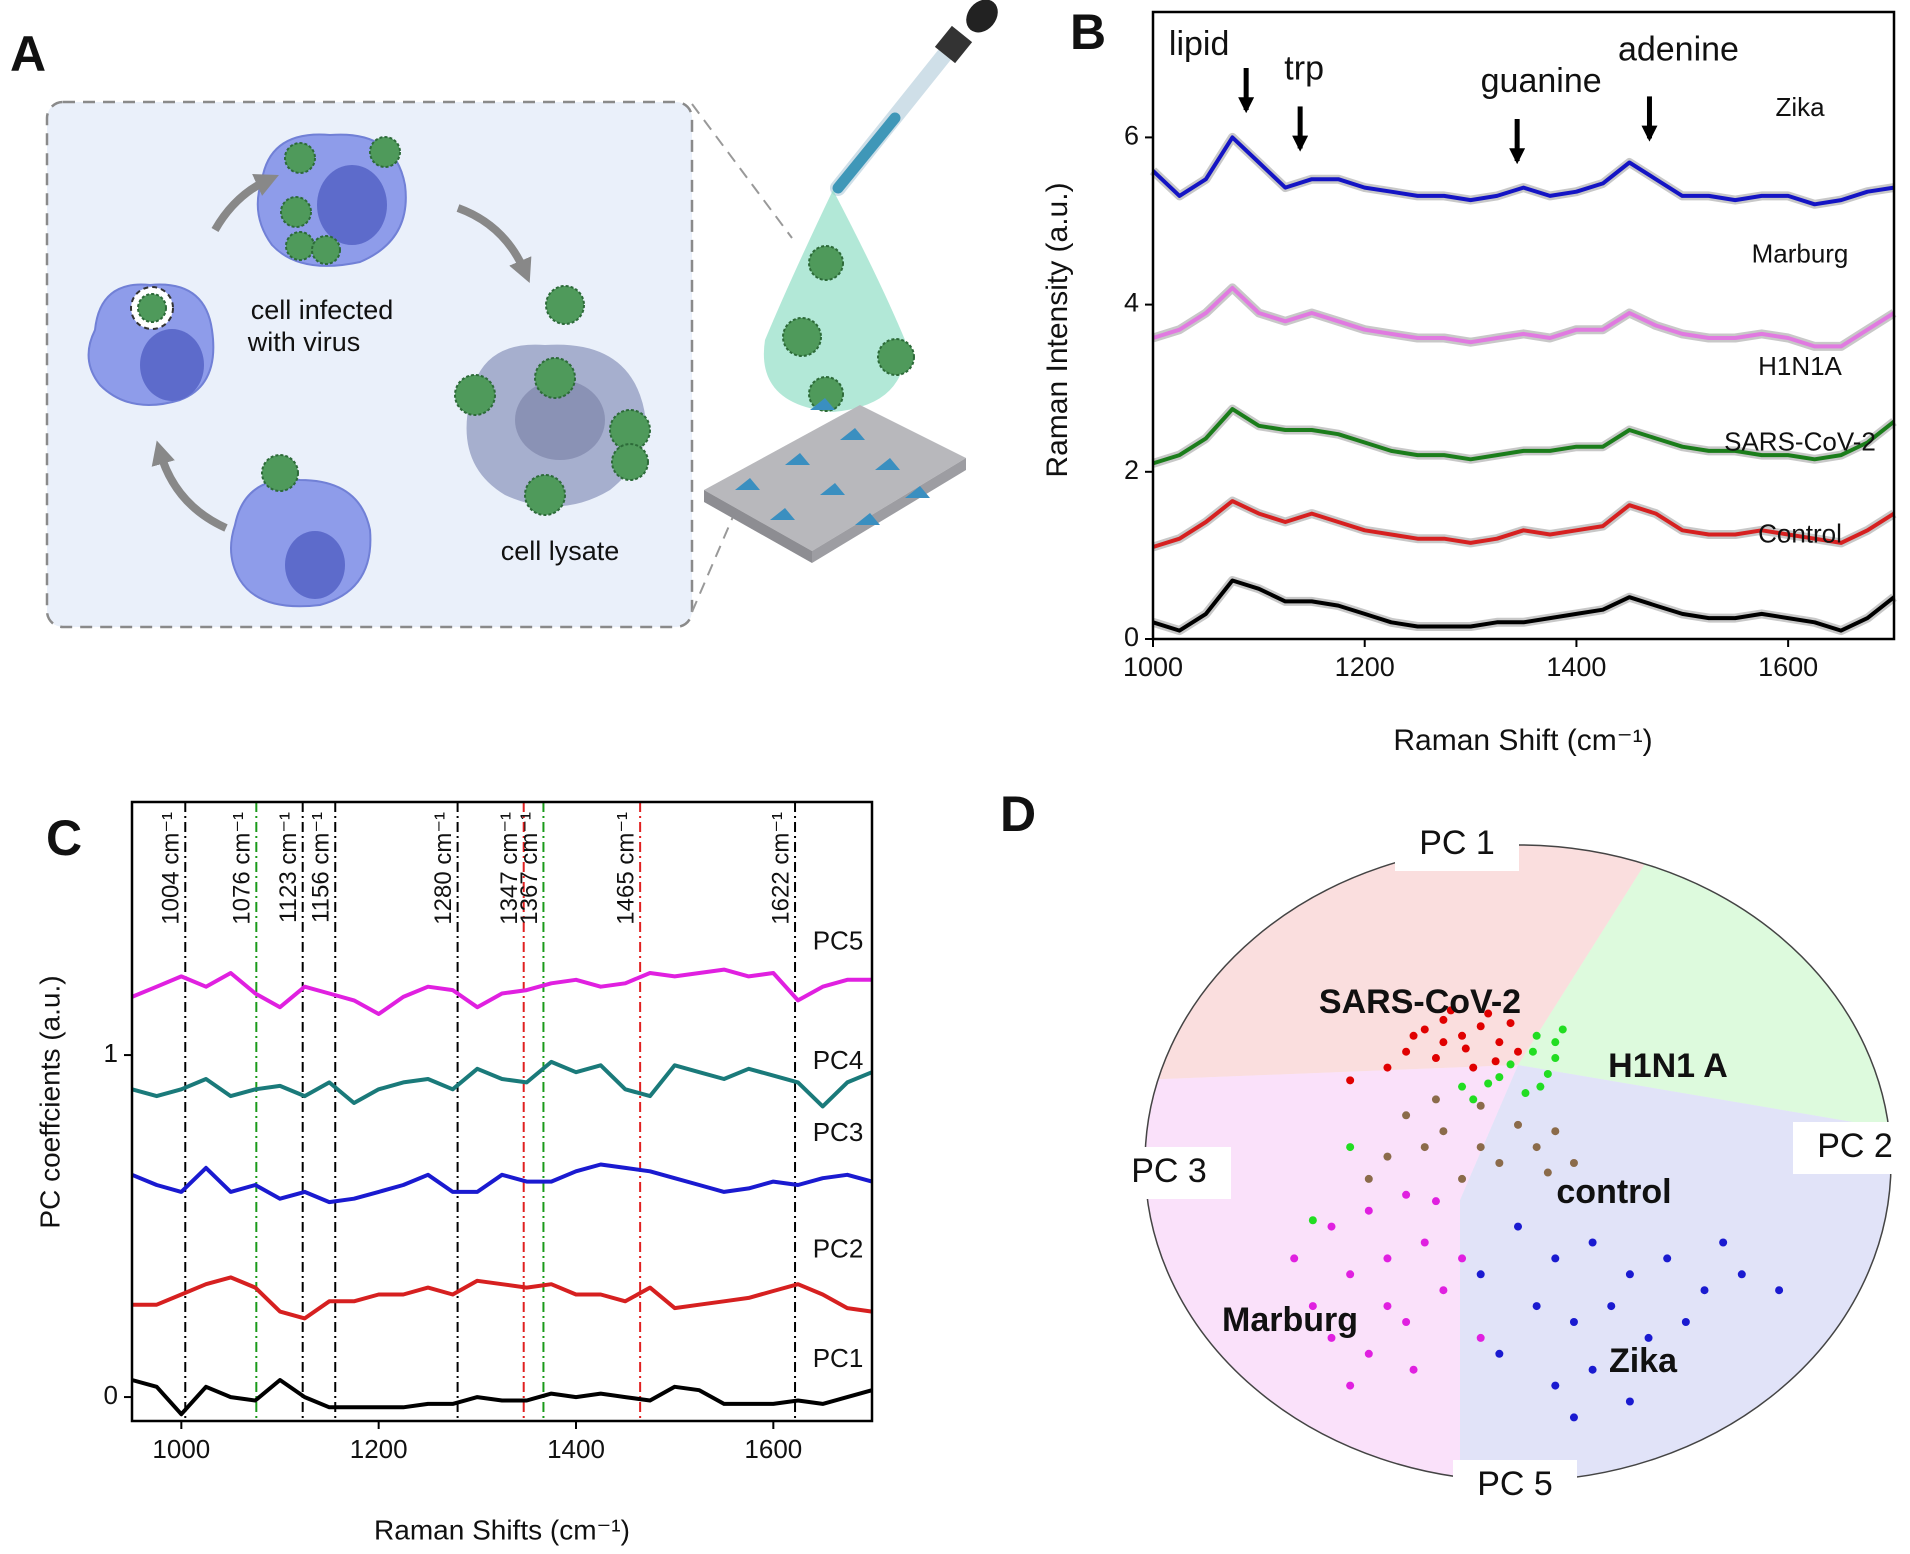  I want to click on x-tick-label: 1000, so click(181, 1449).